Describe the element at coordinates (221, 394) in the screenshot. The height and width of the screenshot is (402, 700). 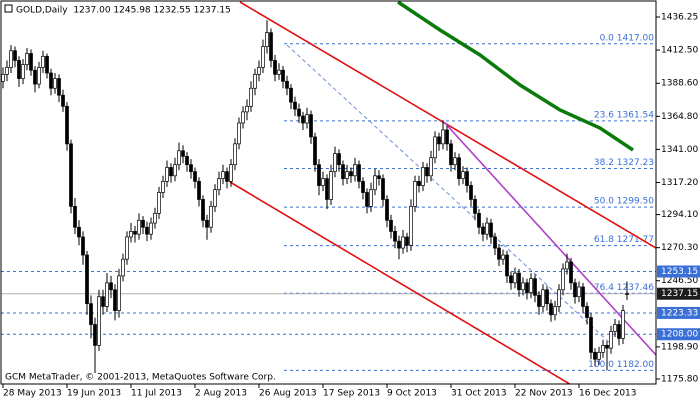
I see `x-tick-label: 2 Aug 2013` at that location.